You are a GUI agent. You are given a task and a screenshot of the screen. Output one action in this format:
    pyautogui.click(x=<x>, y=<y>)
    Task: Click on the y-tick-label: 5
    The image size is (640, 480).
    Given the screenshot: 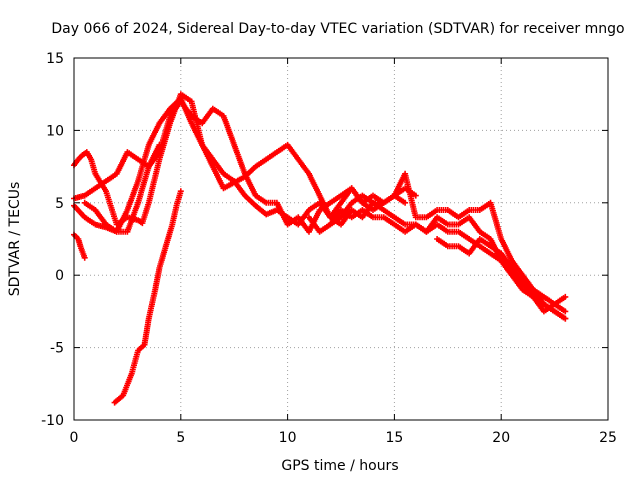 What is the action you would take?
    pyautogui.click(x=59, y=204)
    